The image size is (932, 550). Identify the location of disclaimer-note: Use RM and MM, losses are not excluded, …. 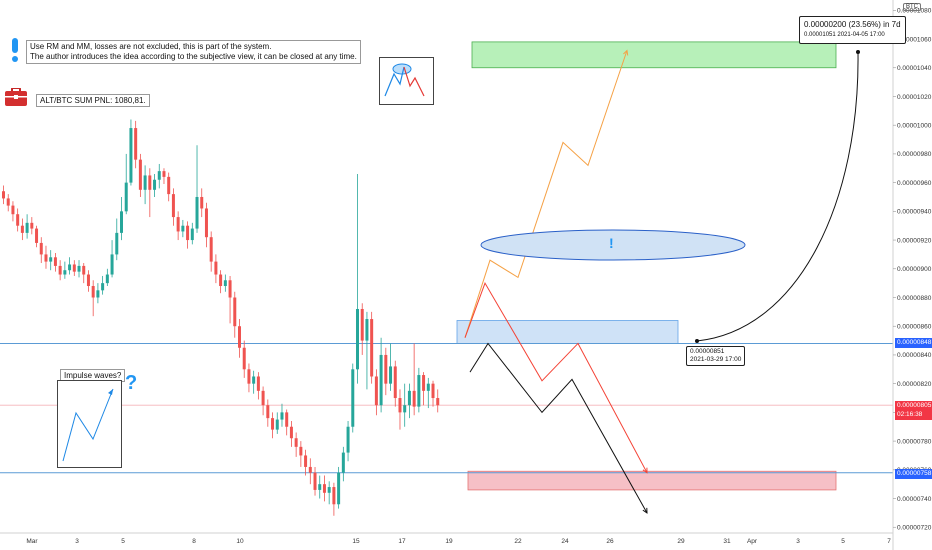
(193, 52).